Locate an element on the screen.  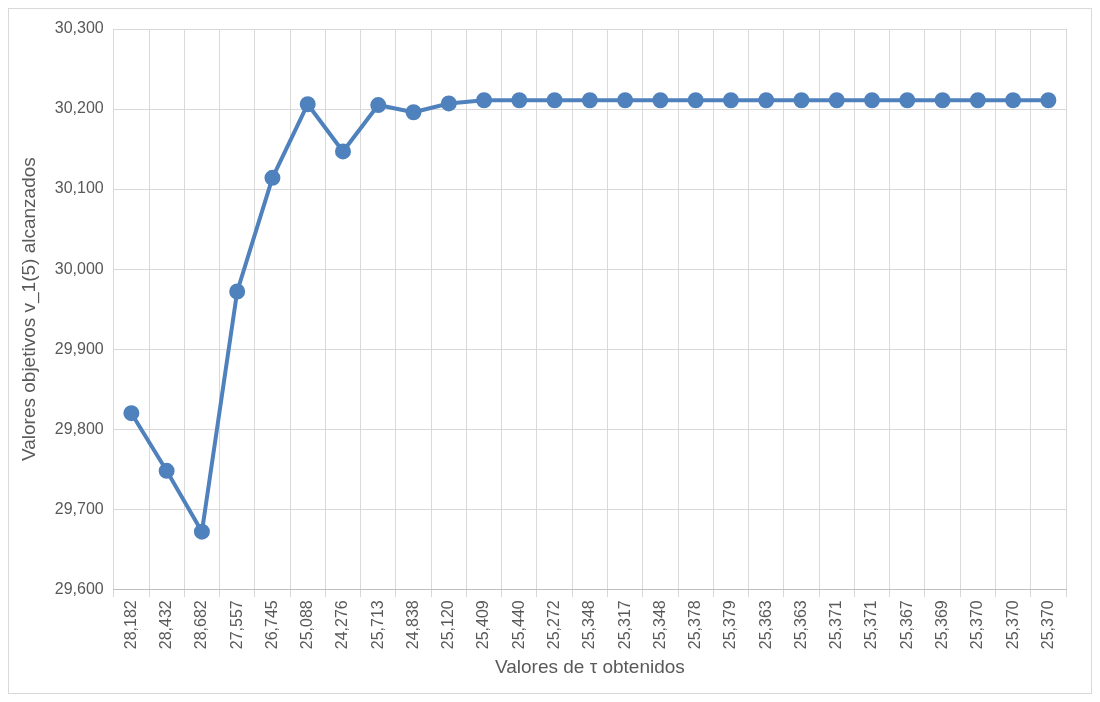
x-tick-label: 26,745 is located at coordinates (271, 625).